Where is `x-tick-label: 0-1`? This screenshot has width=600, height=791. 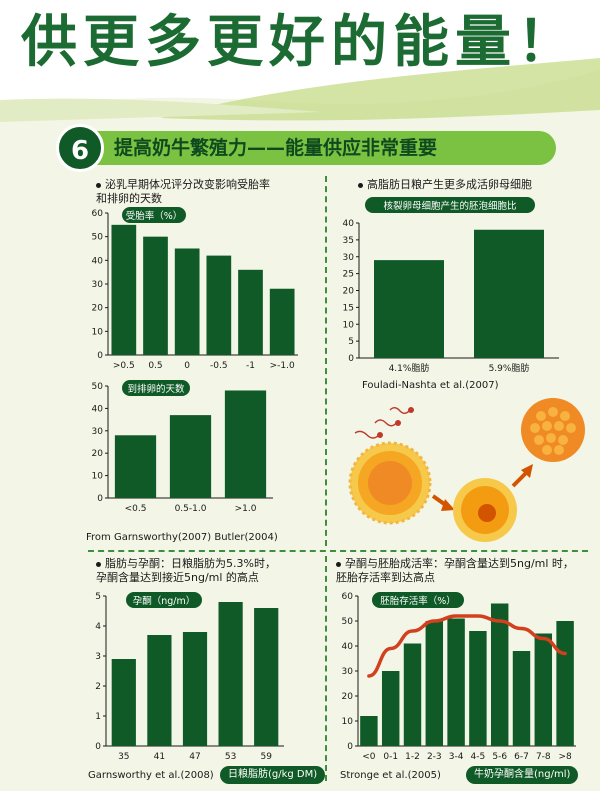
x-tick-label: 0-1 is located at coordinates (390, 757).